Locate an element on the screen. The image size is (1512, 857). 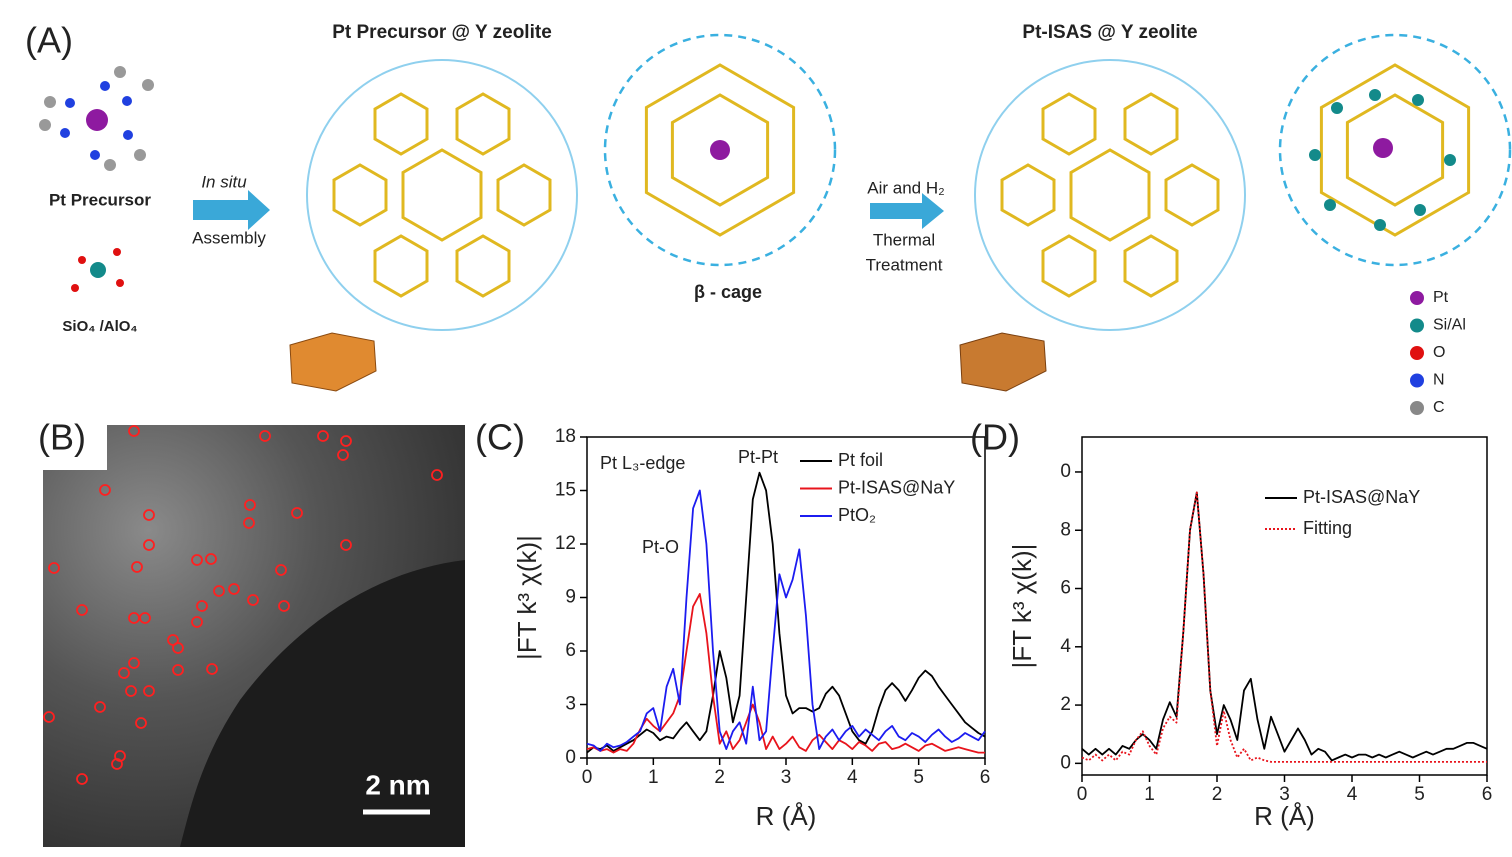
legend-label: Fitting is located at coordinates (1327, 528).